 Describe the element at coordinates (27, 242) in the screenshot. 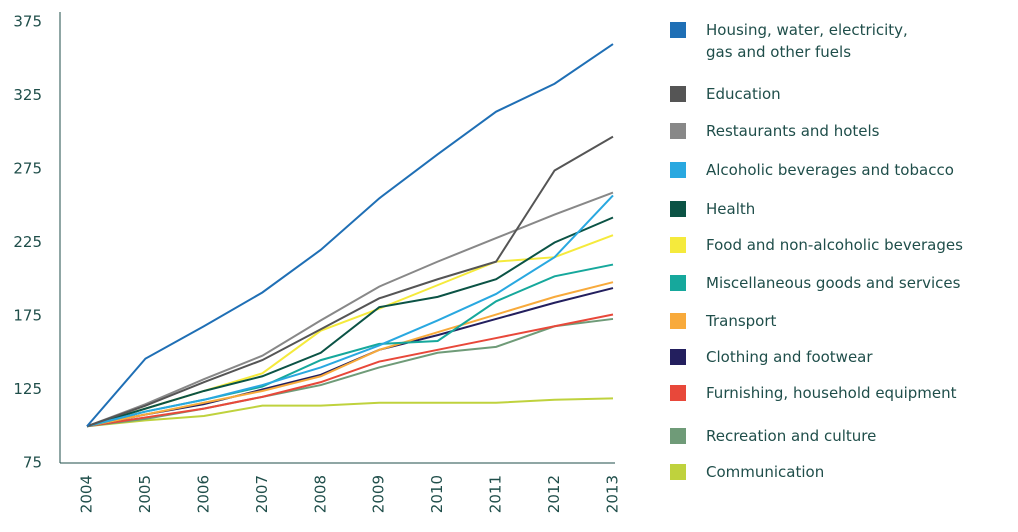

I see `y-tick-label: 225` at that location.